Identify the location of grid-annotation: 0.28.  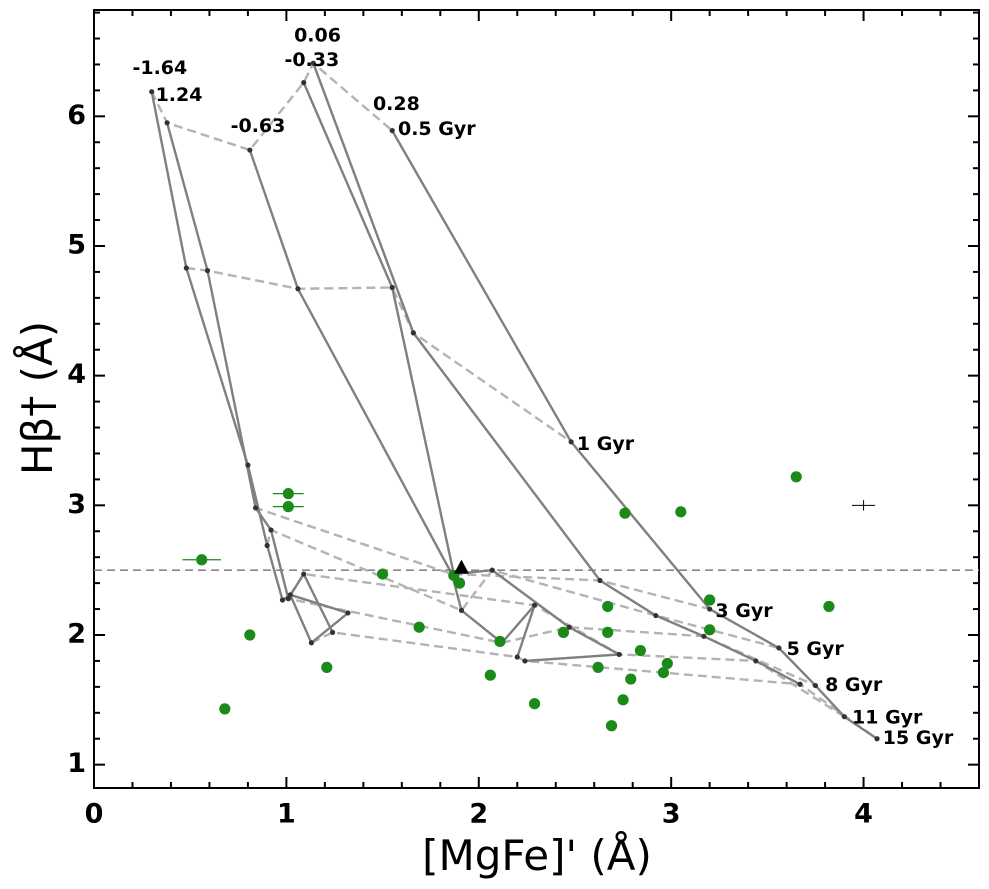
(396, 104).